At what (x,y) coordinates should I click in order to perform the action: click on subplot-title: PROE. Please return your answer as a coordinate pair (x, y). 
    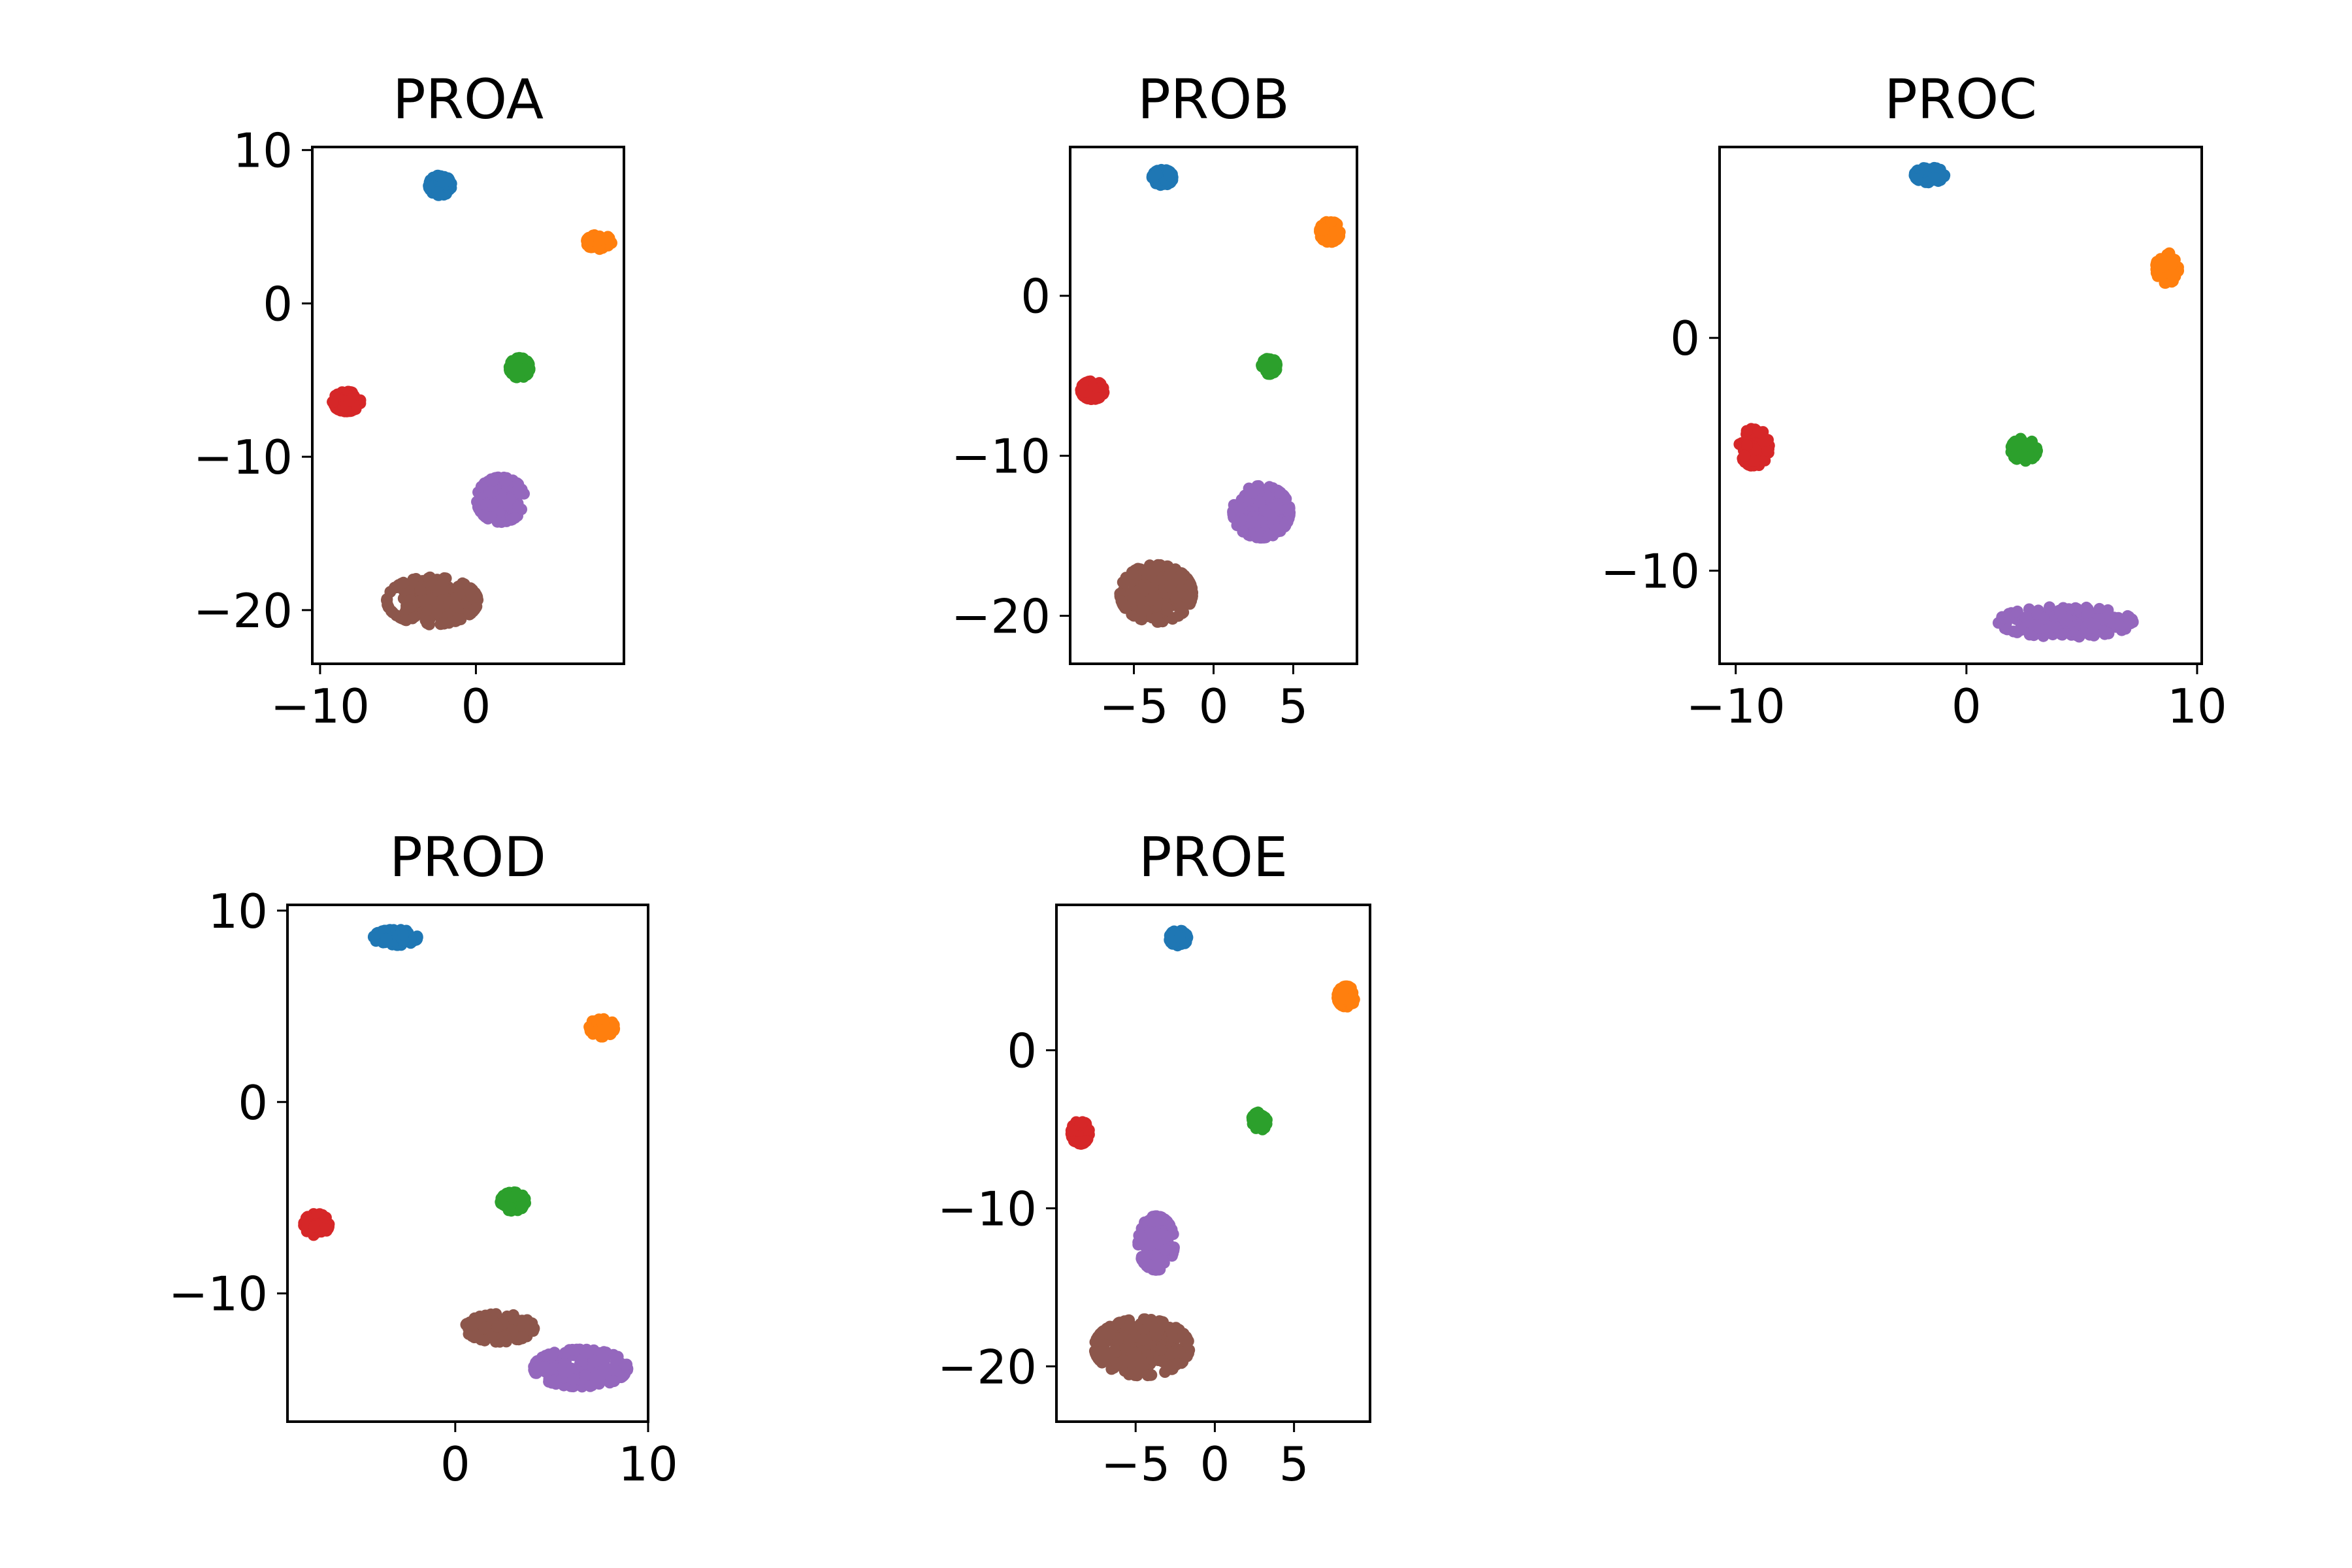
    Looking at the image, I should click on (1213, 857).